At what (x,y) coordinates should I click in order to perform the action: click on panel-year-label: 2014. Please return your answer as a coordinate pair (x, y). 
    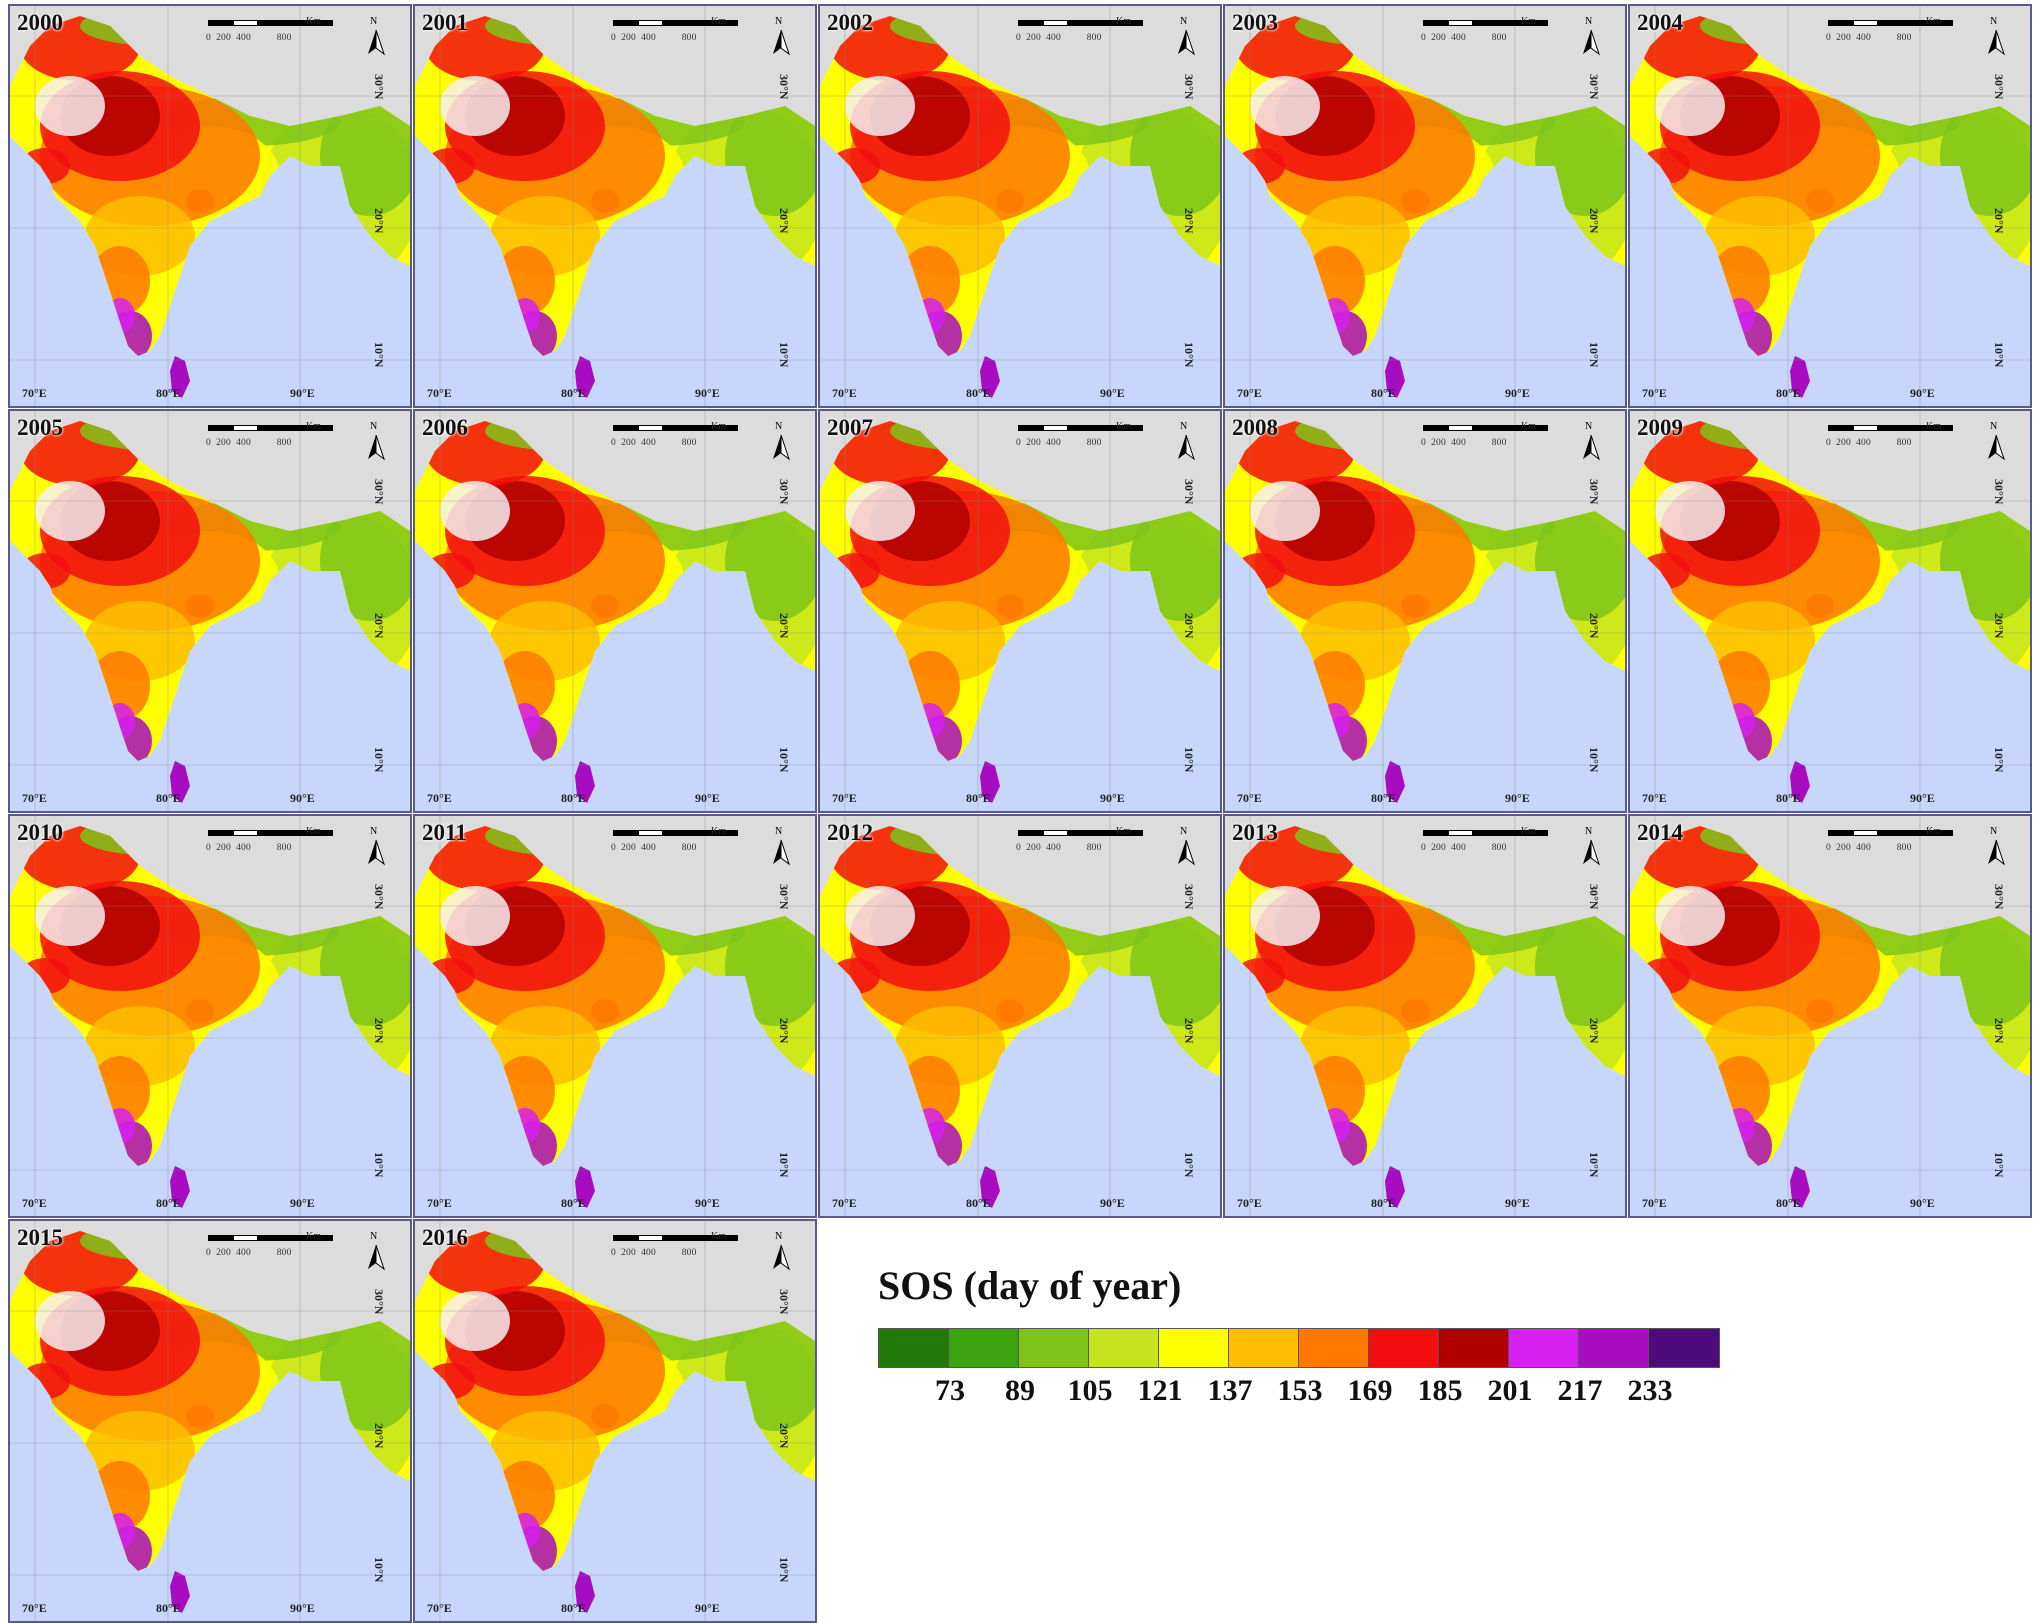
    Looking at the image, I should click on (1660, 832).